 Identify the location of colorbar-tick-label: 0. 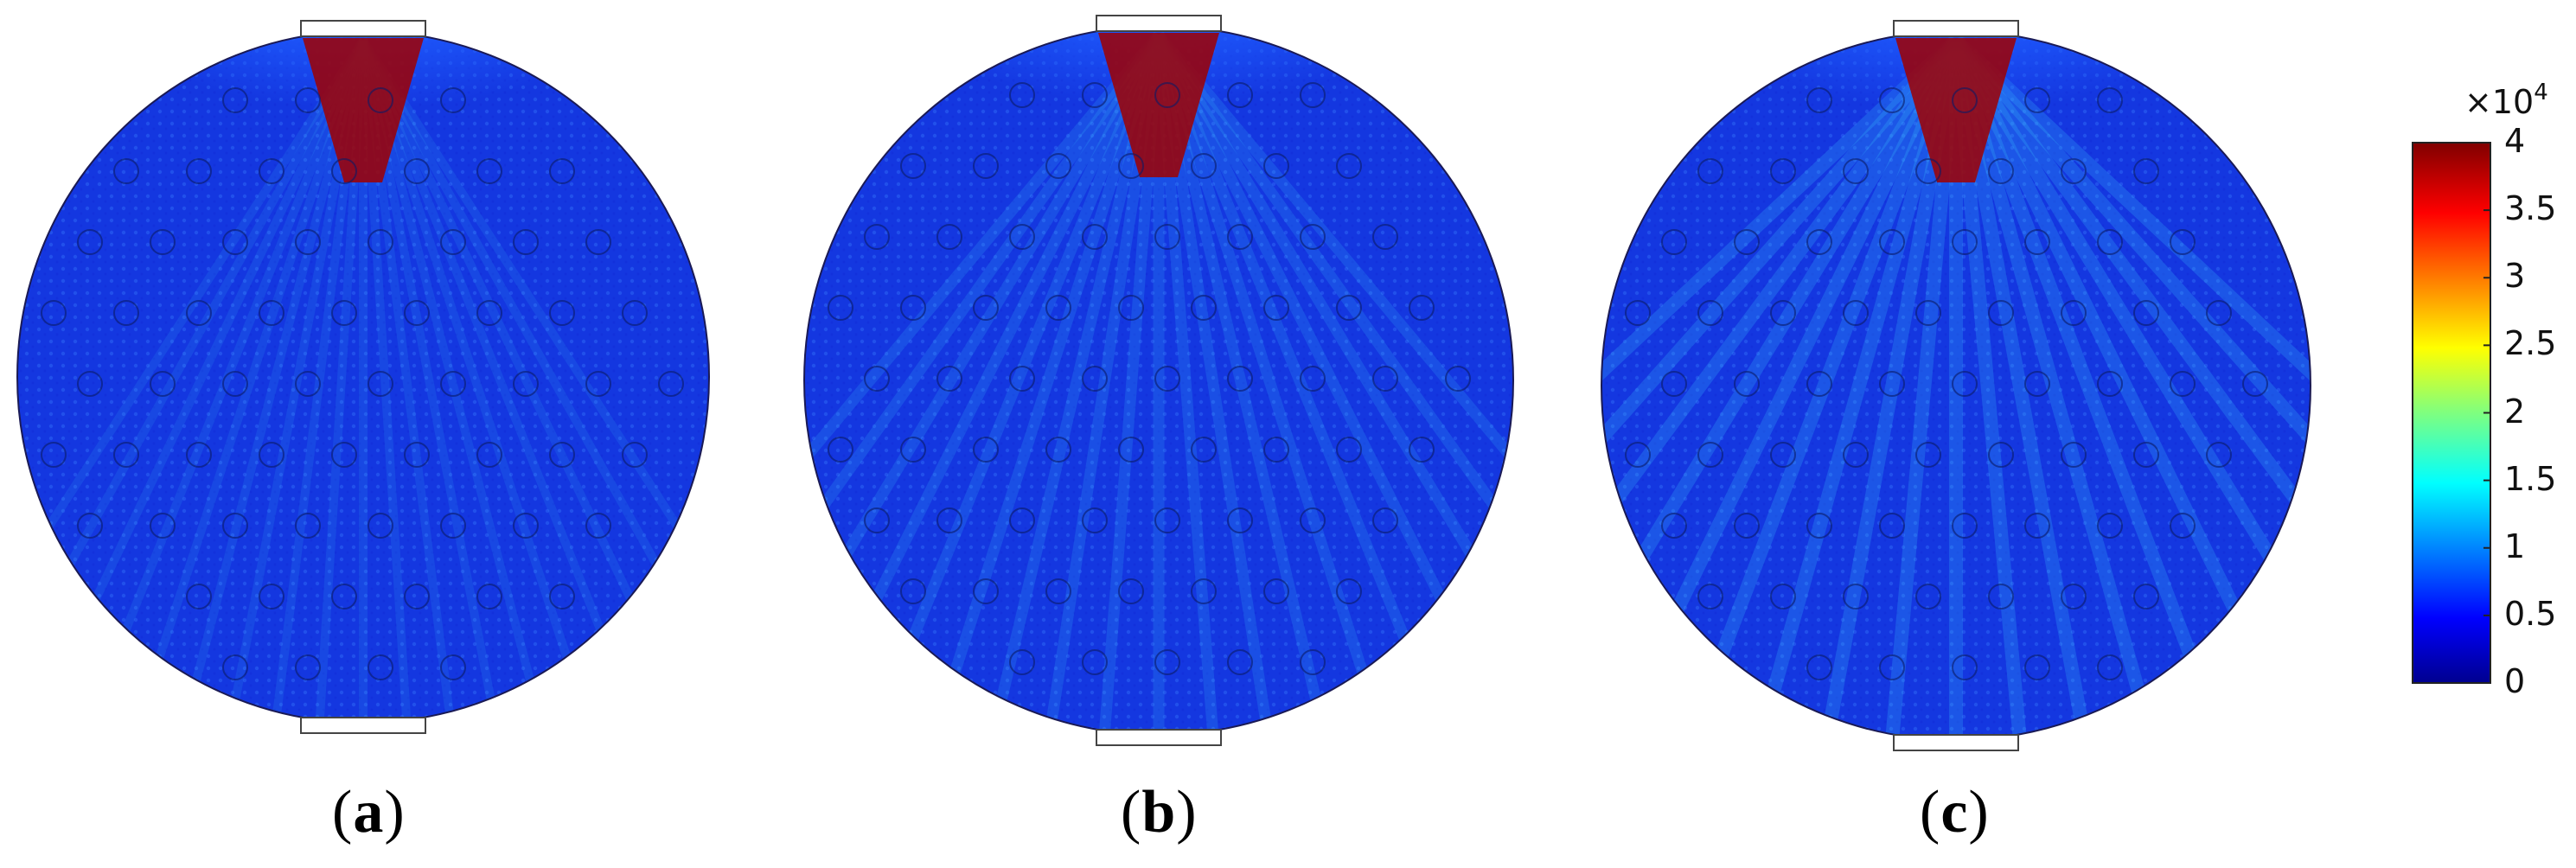
(2515, 681).